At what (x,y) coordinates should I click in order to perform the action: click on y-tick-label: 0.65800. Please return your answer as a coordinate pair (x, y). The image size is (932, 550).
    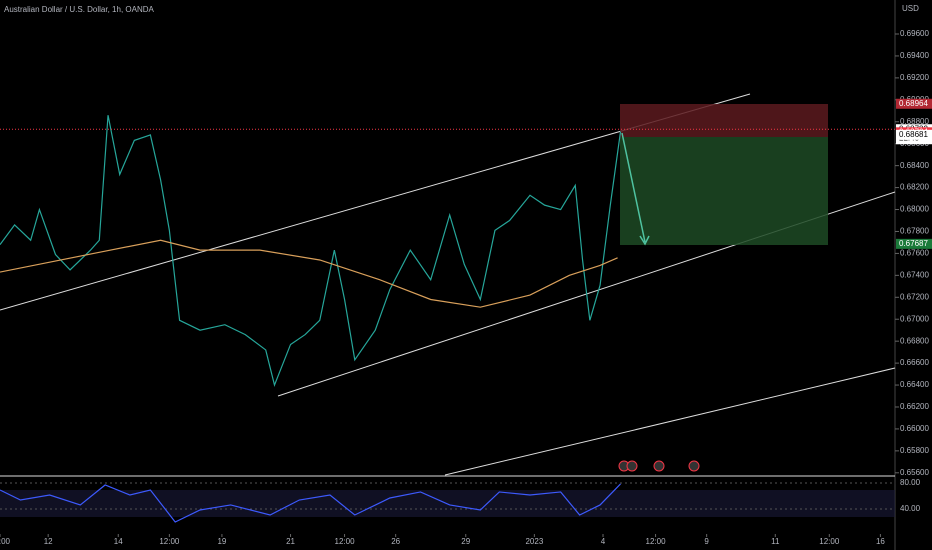
    Looking at the image, I should click on (914, 450).